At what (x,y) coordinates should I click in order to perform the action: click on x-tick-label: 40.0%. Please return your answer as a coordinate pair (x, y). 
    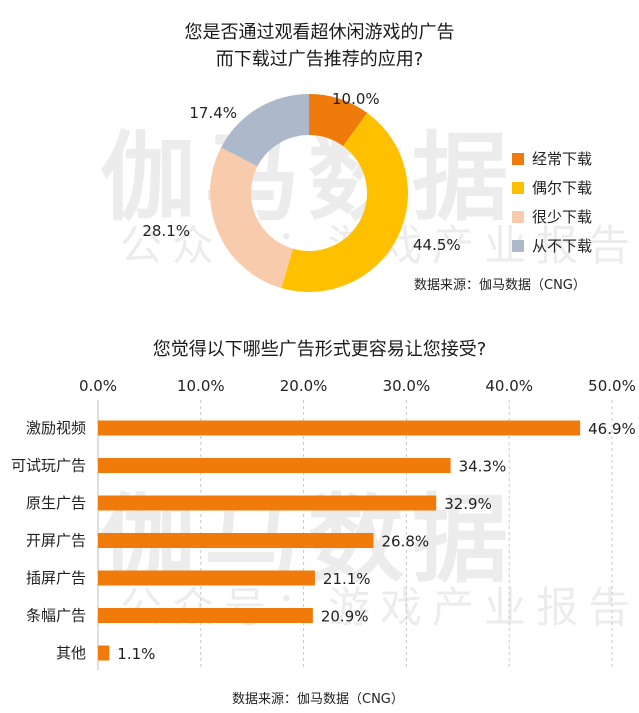
    Looking at the image, I should click on (509, 386).